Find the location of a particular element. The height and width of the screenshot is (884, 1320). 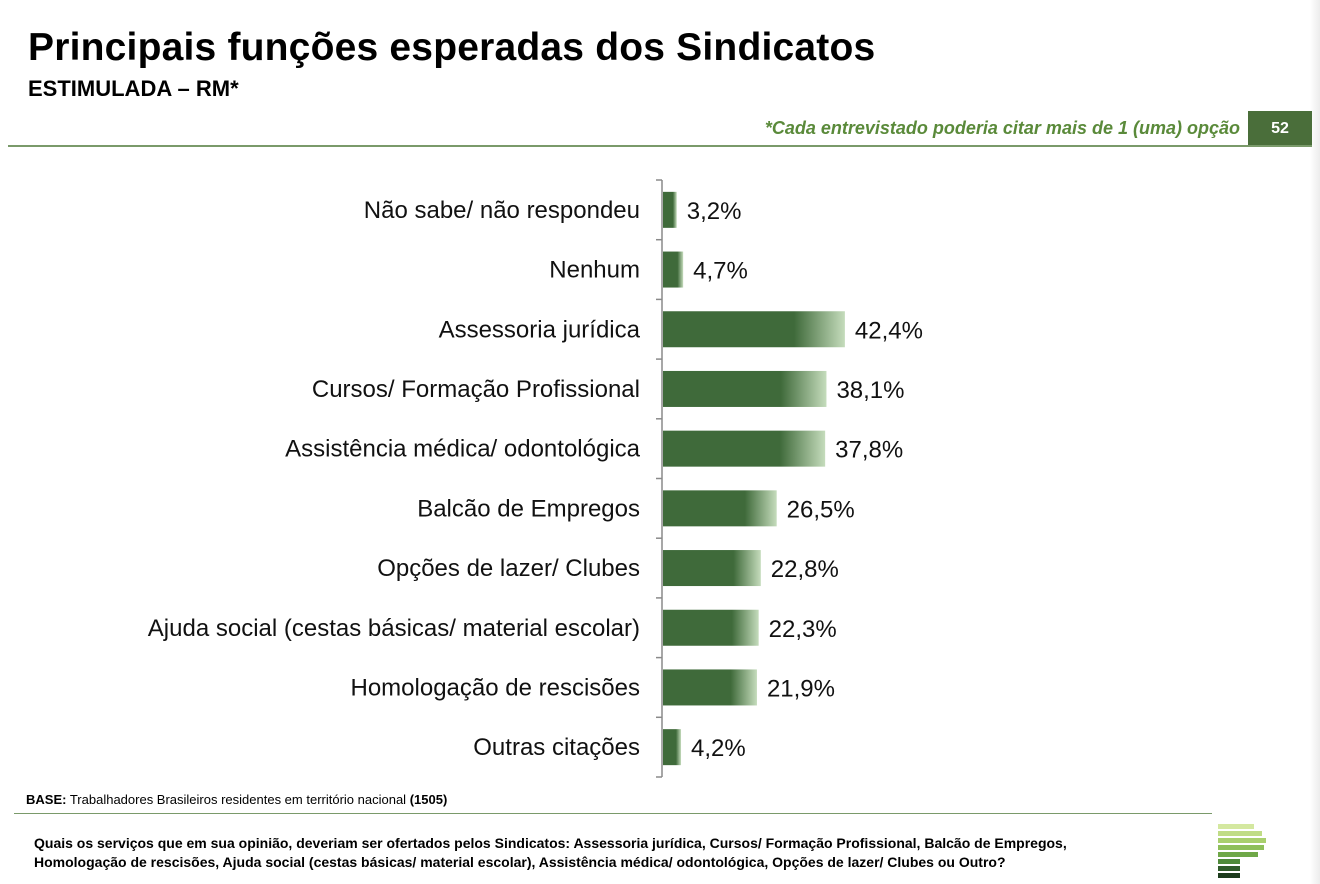

value-label: 42,4% is located at coordinates (889, 330).